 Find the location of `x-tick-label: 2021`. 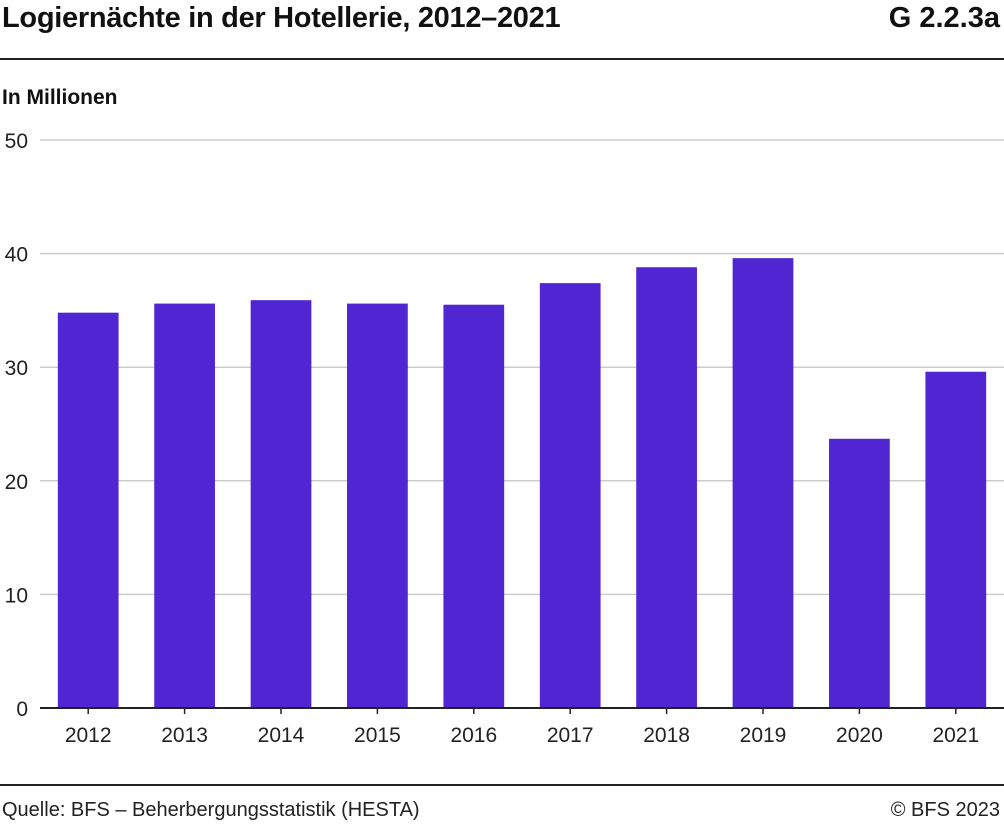

x-tick-label: 2021 is located at coordinates (955, 735).